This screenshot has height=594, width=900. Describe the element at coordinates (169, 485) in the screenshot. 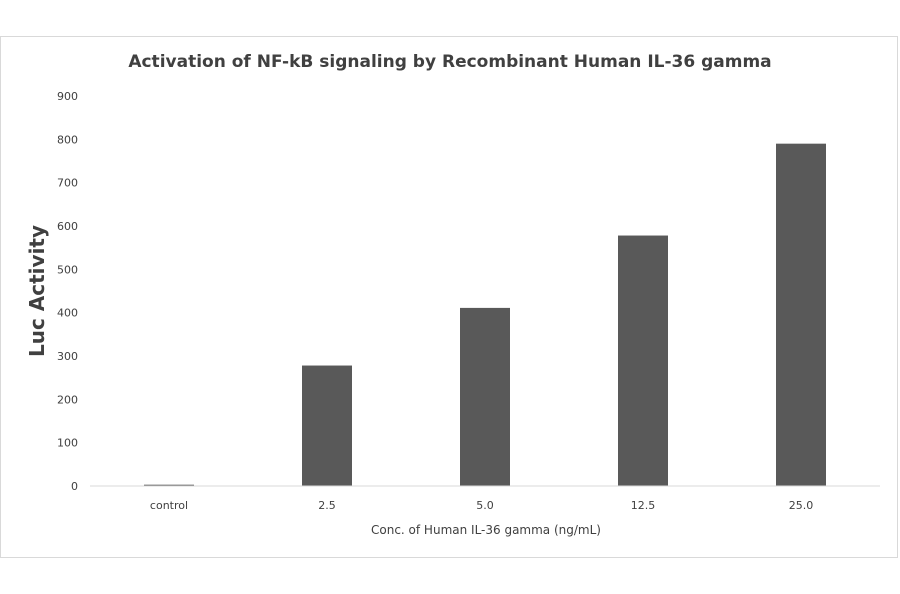

I see `bar-control` at that location.